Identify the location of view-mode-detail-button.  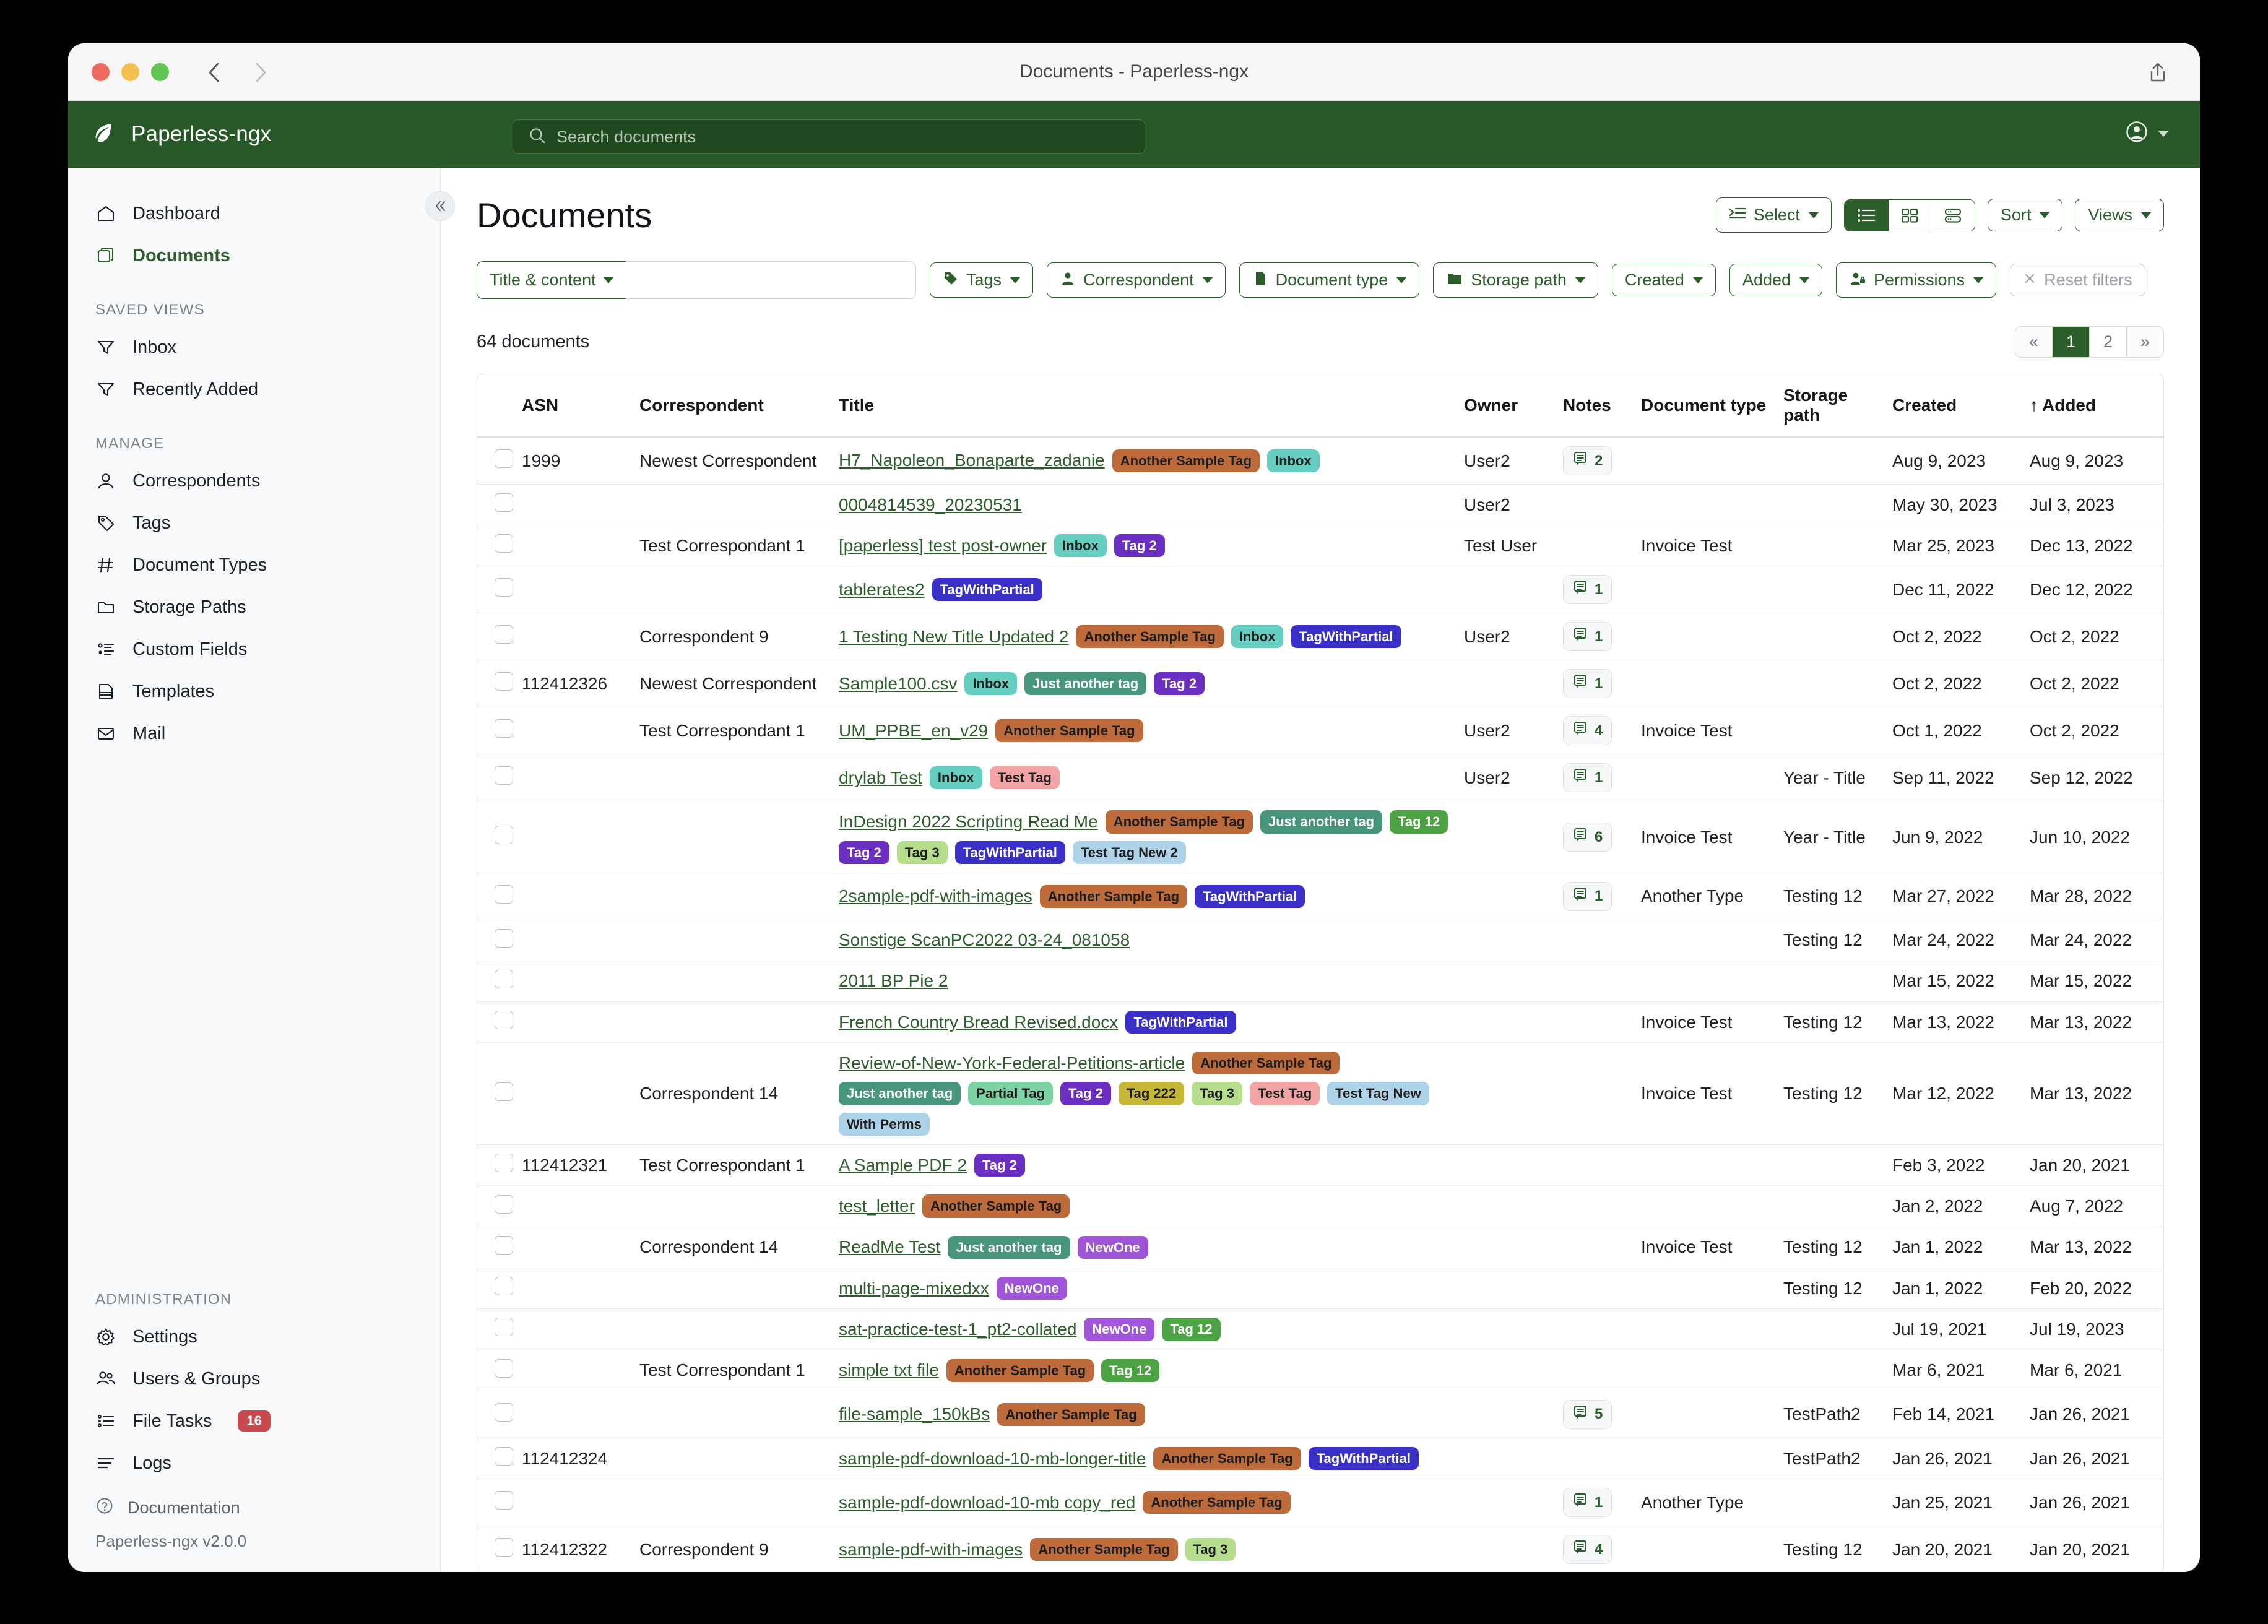
(1952, 215).